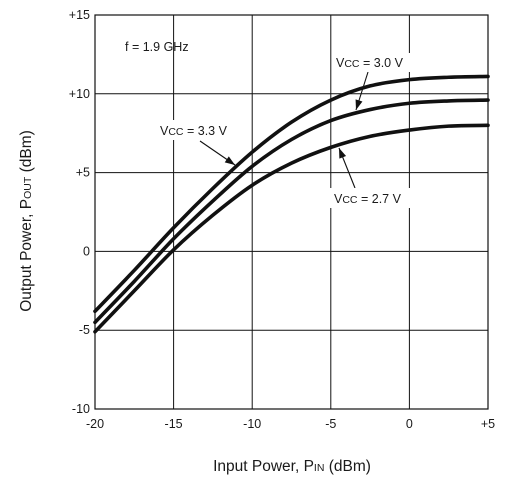 This screenshot has height=487, width=505. I want to click on y-tick-label: +5, so click(83, 173).